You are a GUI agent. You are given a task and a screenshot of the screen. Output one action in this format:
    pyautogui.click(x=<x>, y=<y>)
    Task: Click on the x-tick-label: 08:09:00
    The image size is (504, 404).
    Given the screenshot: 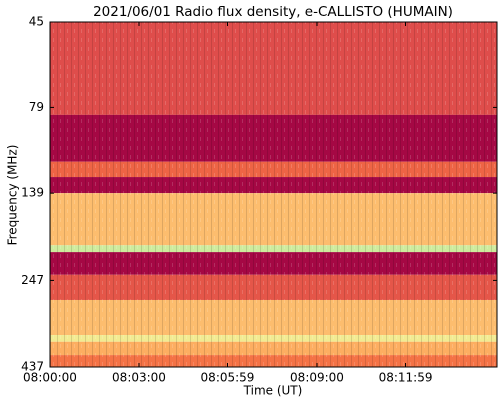 What is the action you would take?
    pyautogui.click(x=317, y=378)
    